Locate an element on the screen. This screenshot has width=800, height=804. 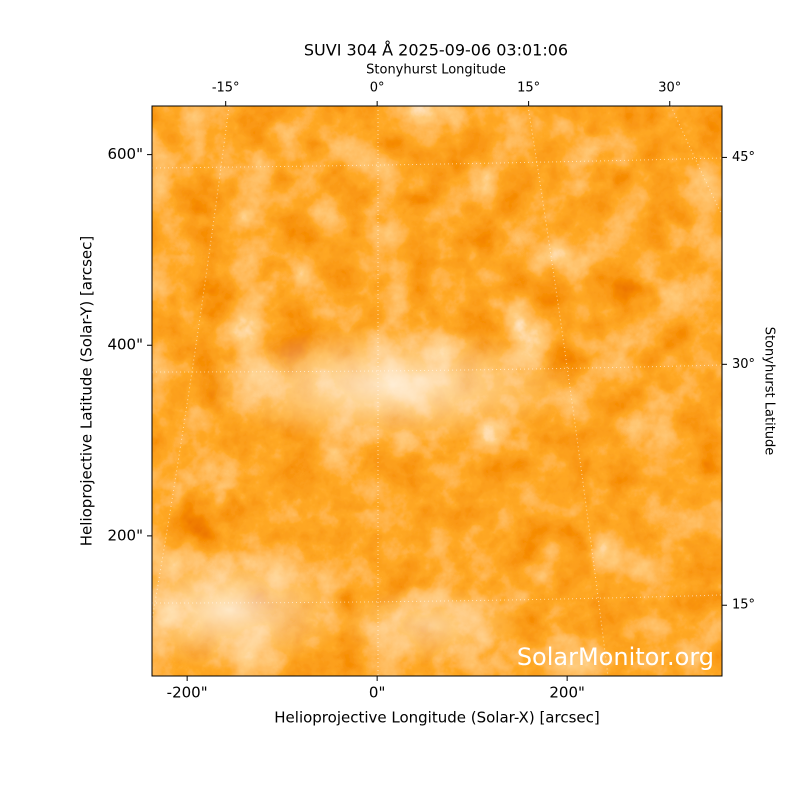
y2-tick-label: 15° is located at coordinates (743, 605).